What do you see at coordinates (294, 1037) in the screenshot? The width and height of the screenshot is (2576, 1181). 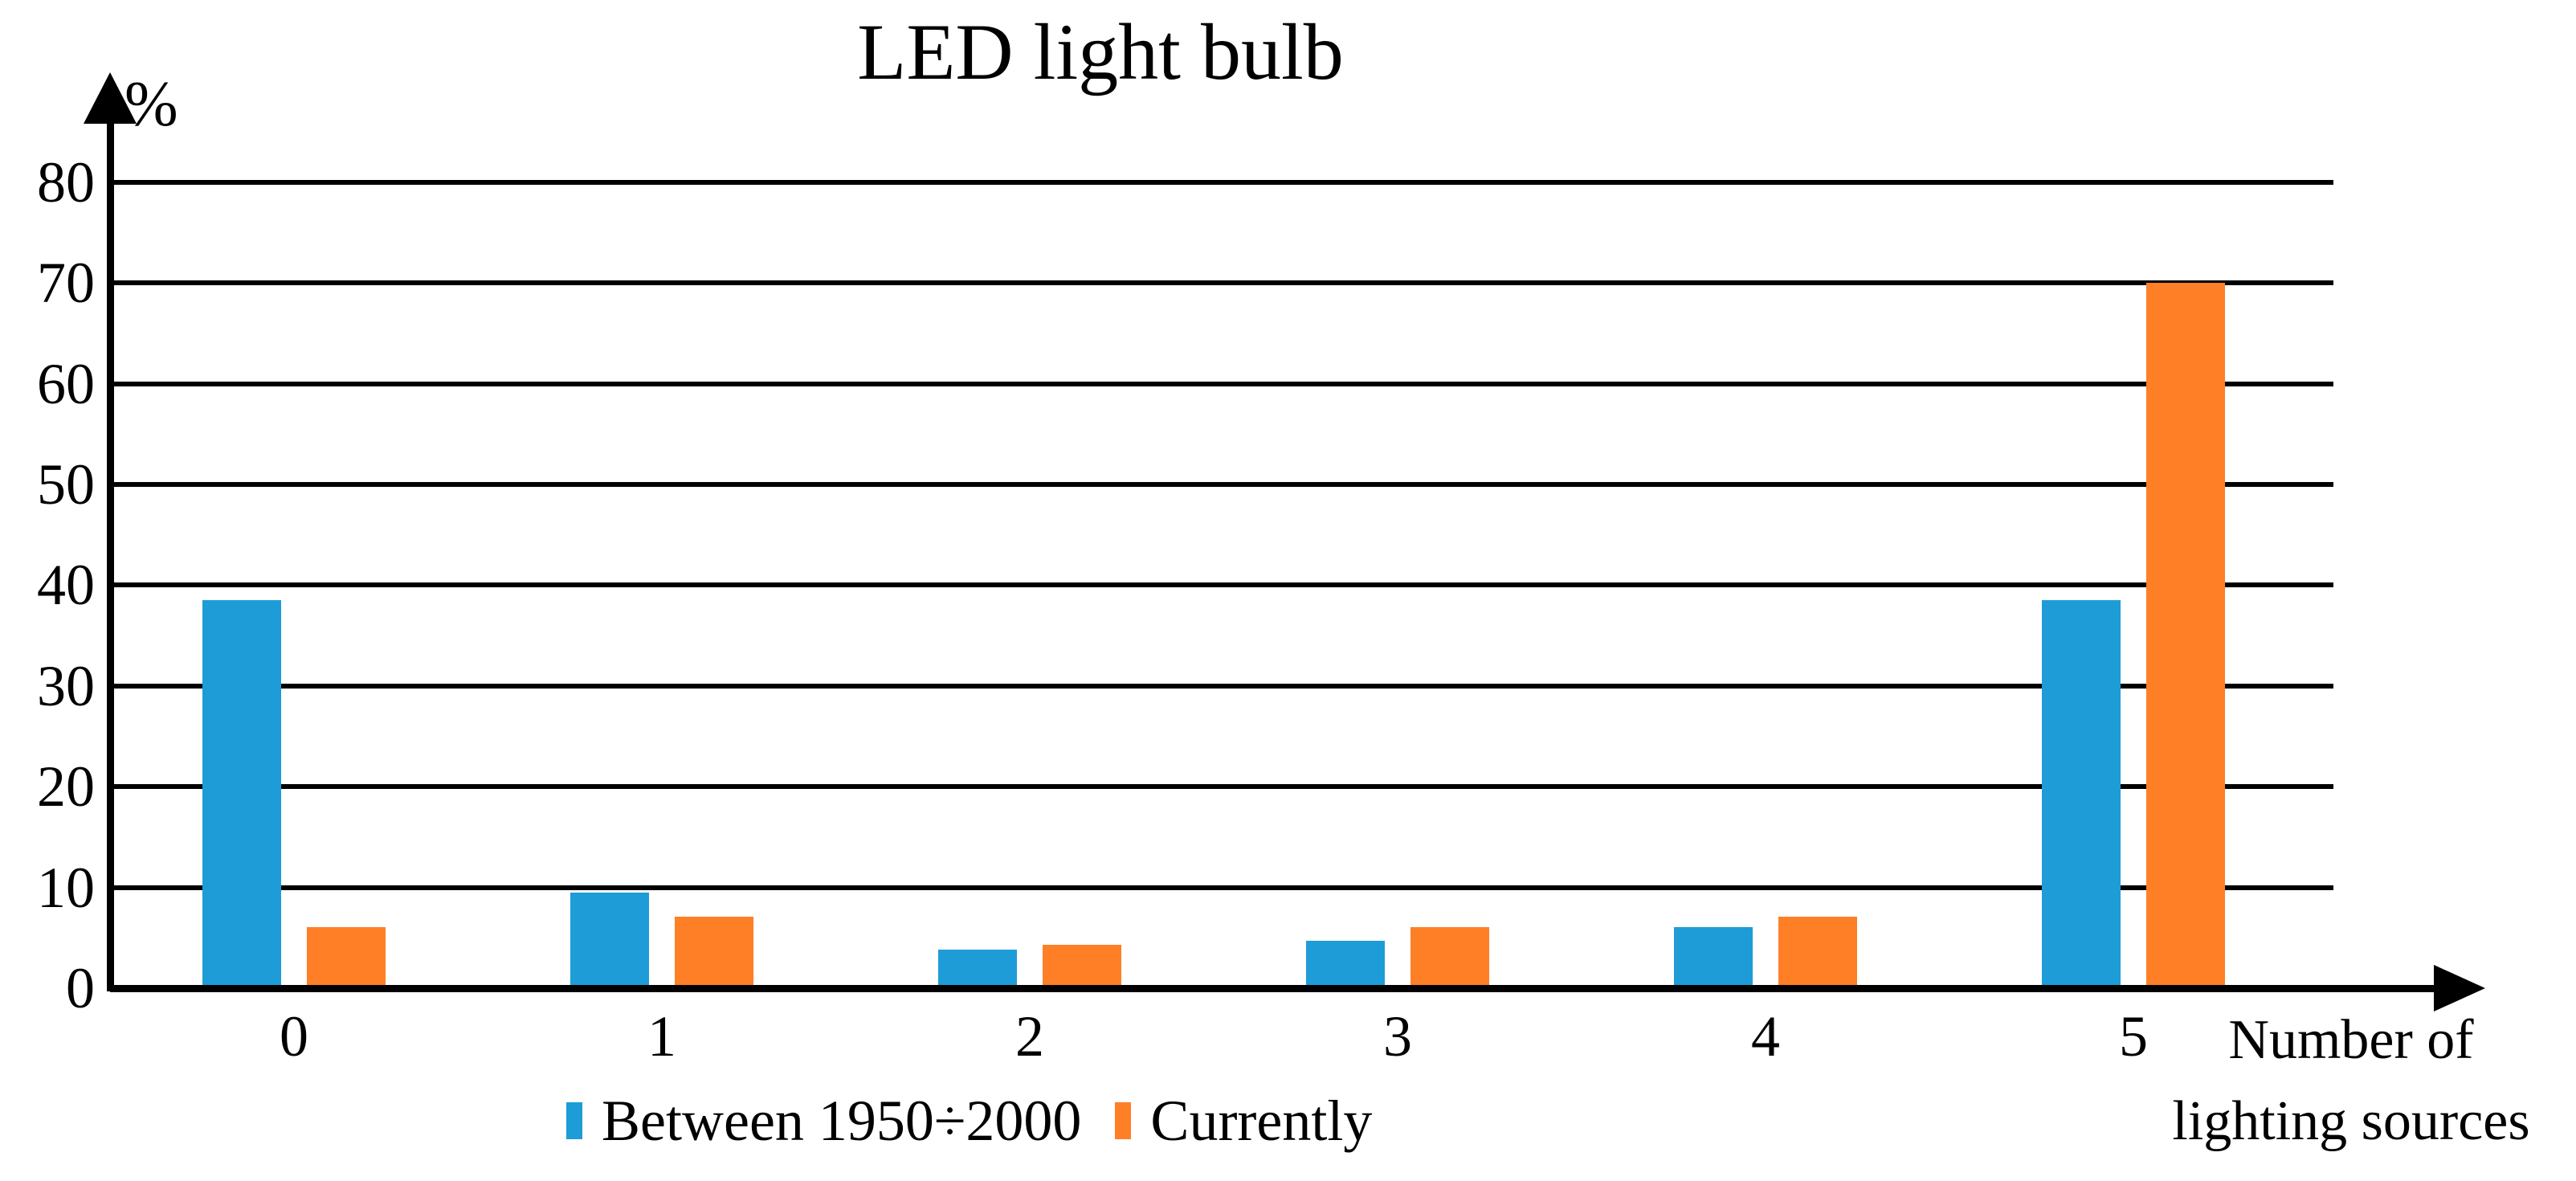 I see `x-category-label-0: 0` at bounding box center [294, 1037].